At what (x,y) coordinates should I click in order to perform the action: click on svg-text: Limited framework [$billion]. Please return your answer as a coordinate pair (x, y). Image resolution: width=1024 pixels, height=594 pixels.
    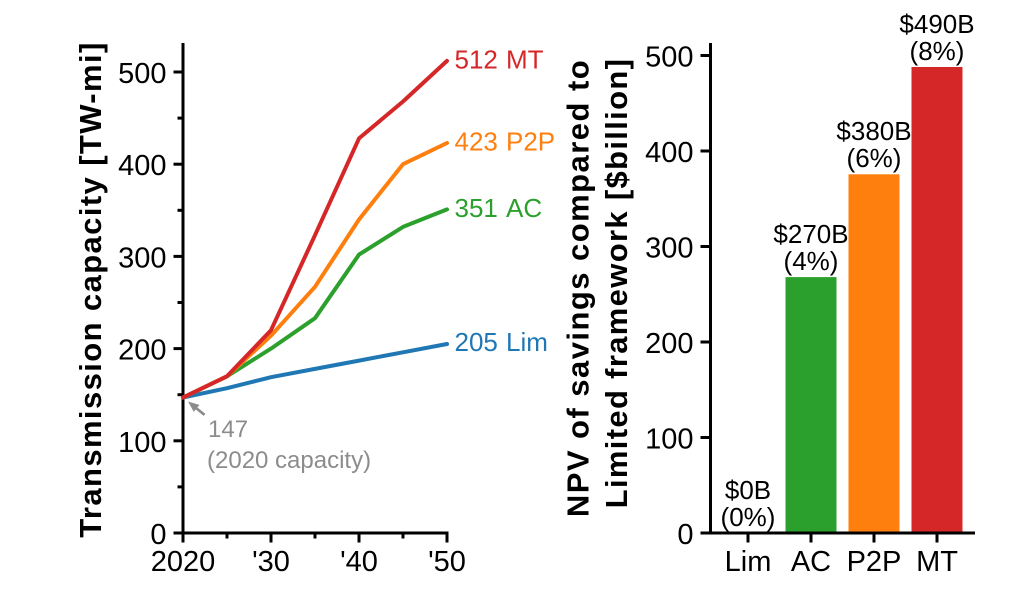
    Looking at the image, I should click on (616, 283).